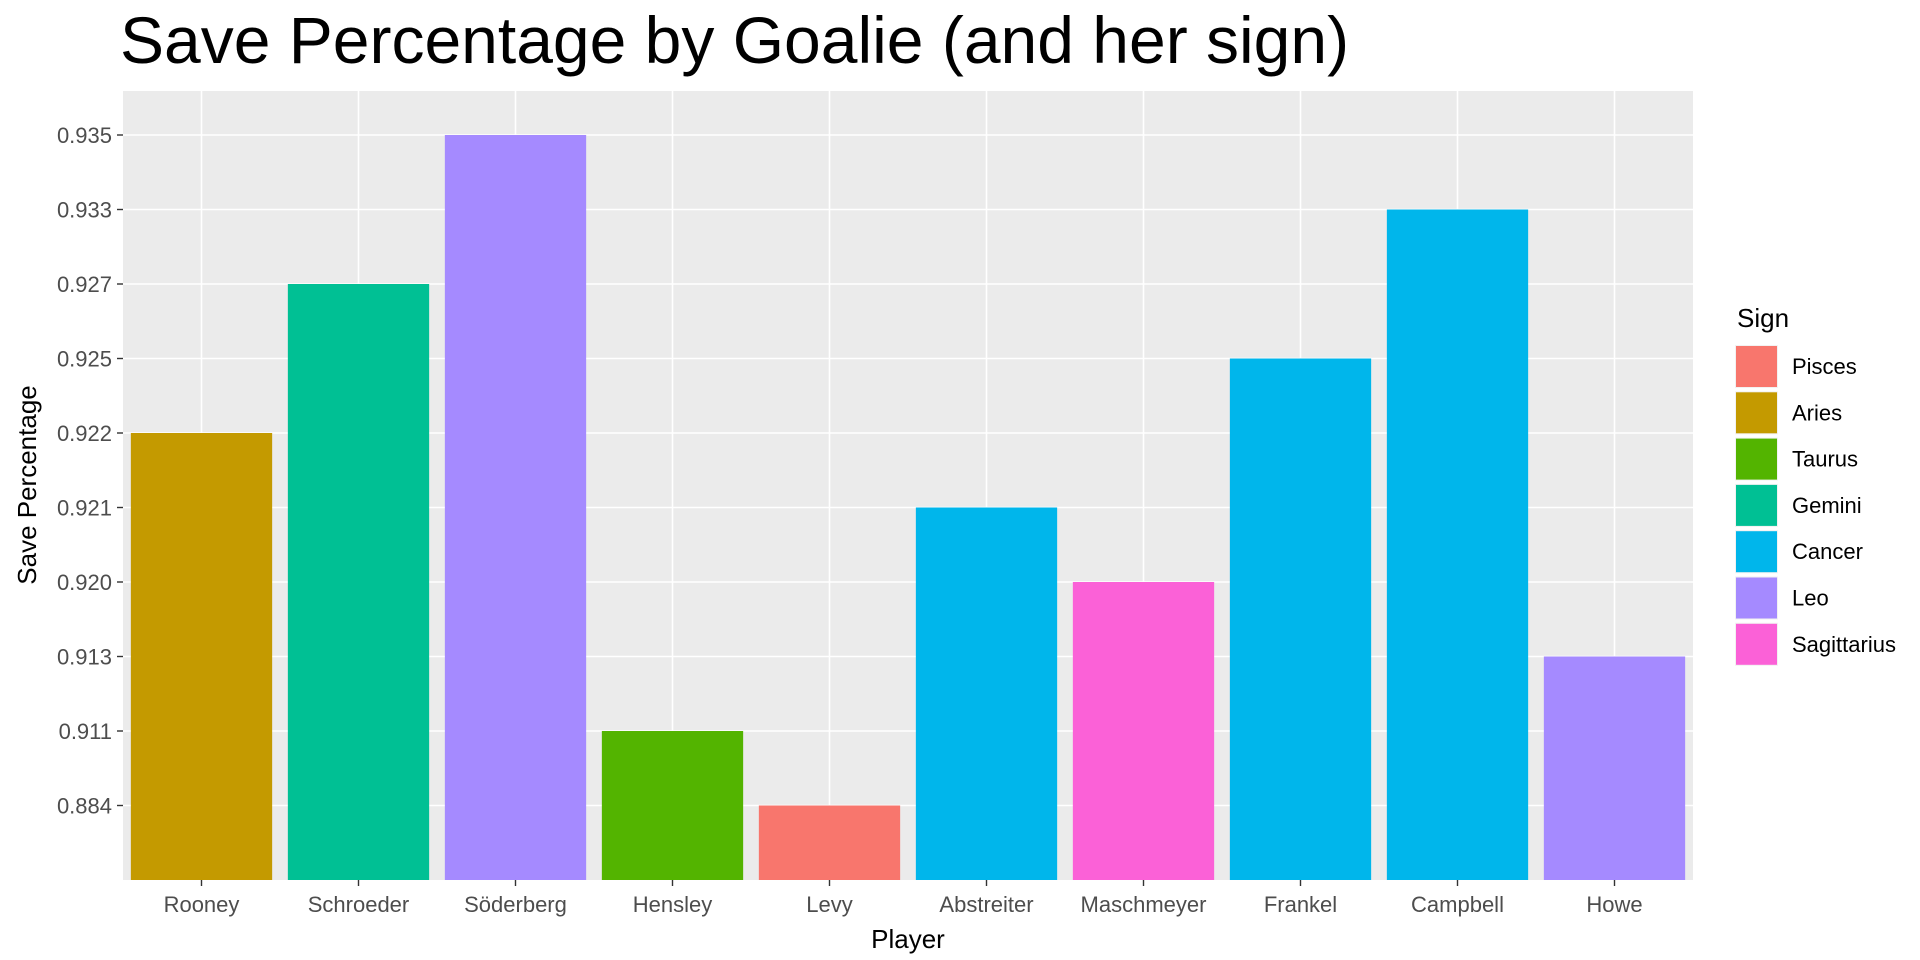  I want to click on legend-label: Sagittarius, so click(1844, 644).